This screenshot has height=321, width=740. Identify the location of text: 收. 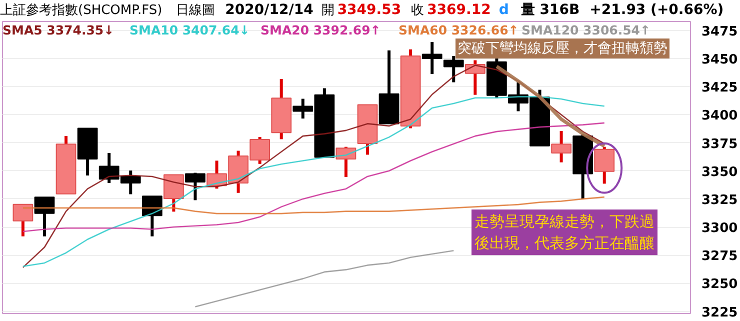
(417, 11).